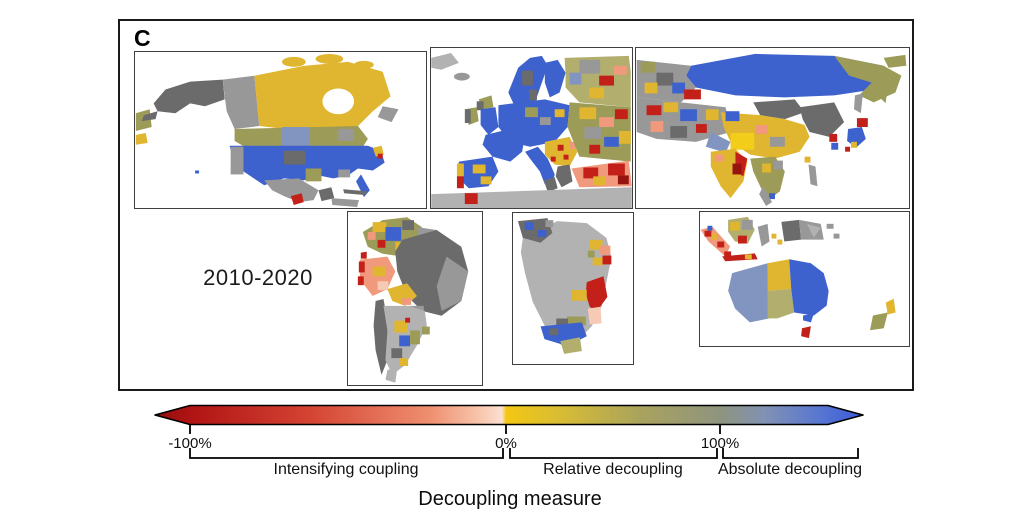  I want to click on range-label-intensifying-coupling: Intensifying coupling, so click(346, 469).